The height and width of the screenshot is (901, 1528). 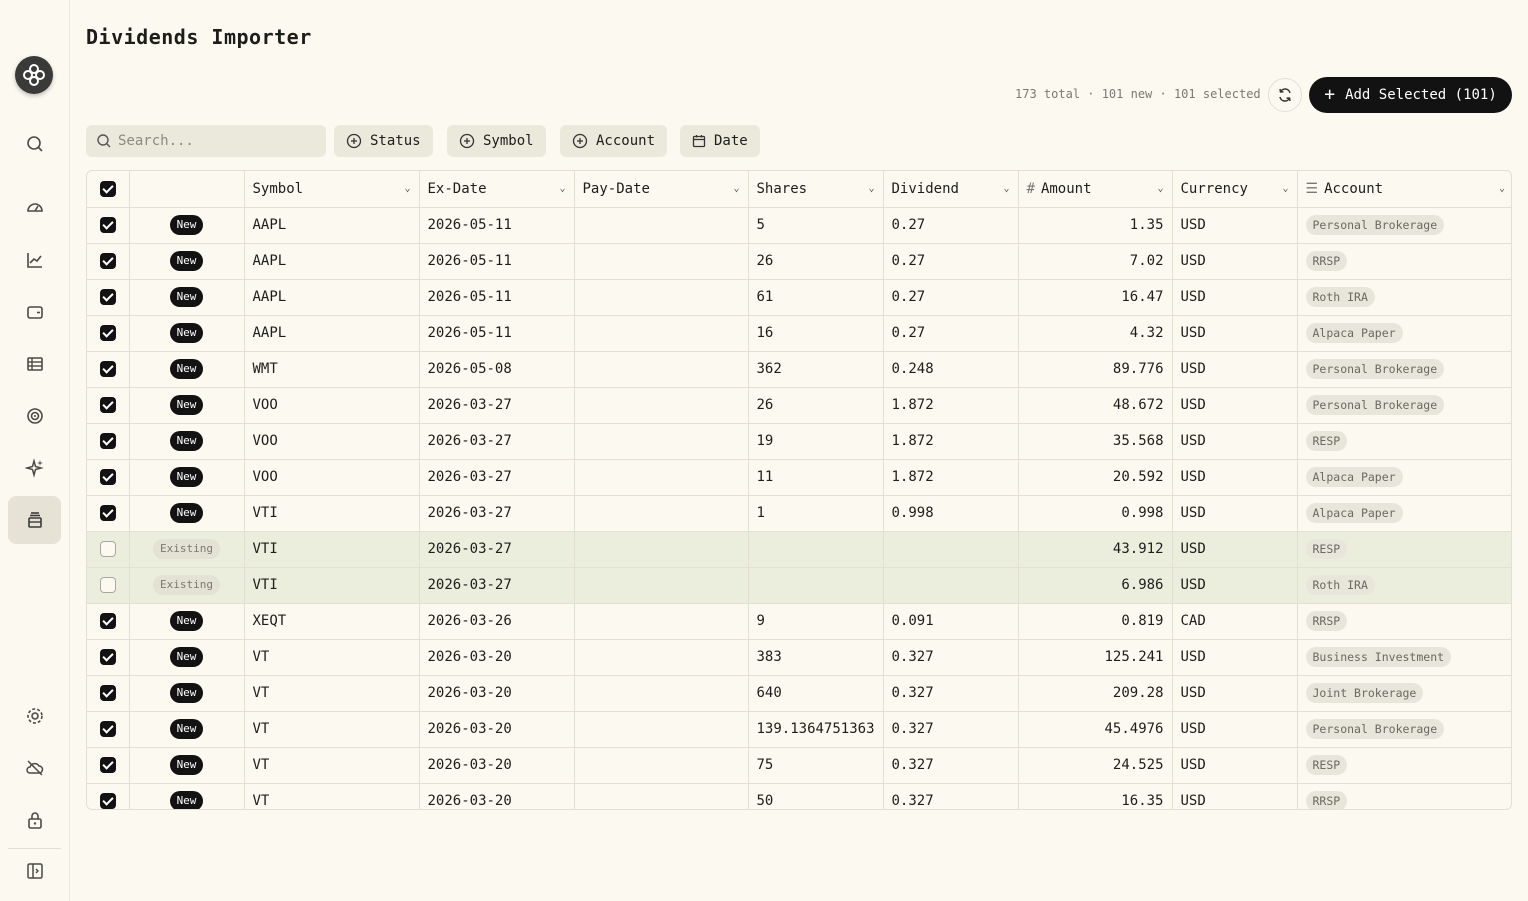 What do you see at coordinates (34, 312) in the screenshot?
I see `nav-accounts` at bounding box center [34, 312].